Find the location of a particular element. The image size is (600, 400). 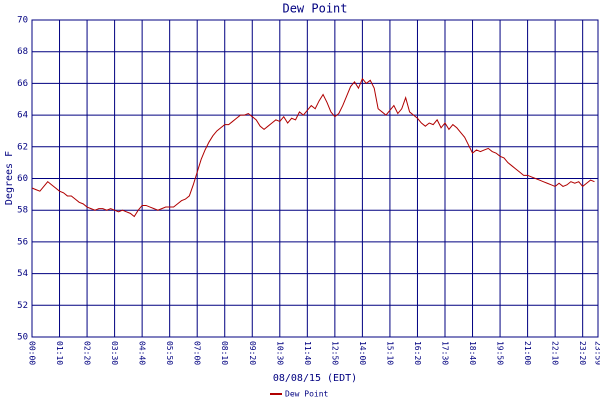

x-tick-label: 08:10 is located at coordinates (224, 353).